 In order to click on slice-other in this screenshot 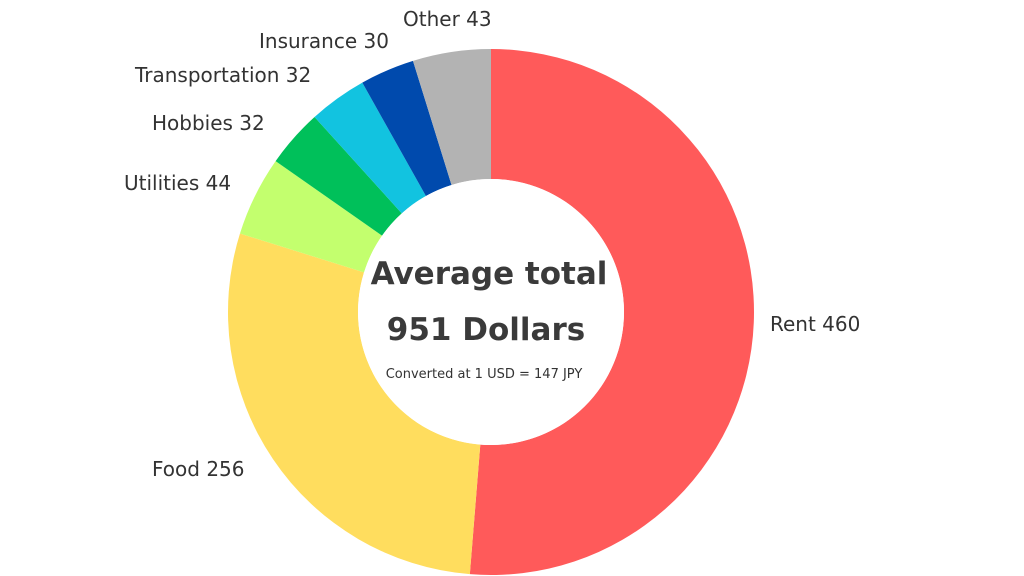, I will do `click(451, 117)`.